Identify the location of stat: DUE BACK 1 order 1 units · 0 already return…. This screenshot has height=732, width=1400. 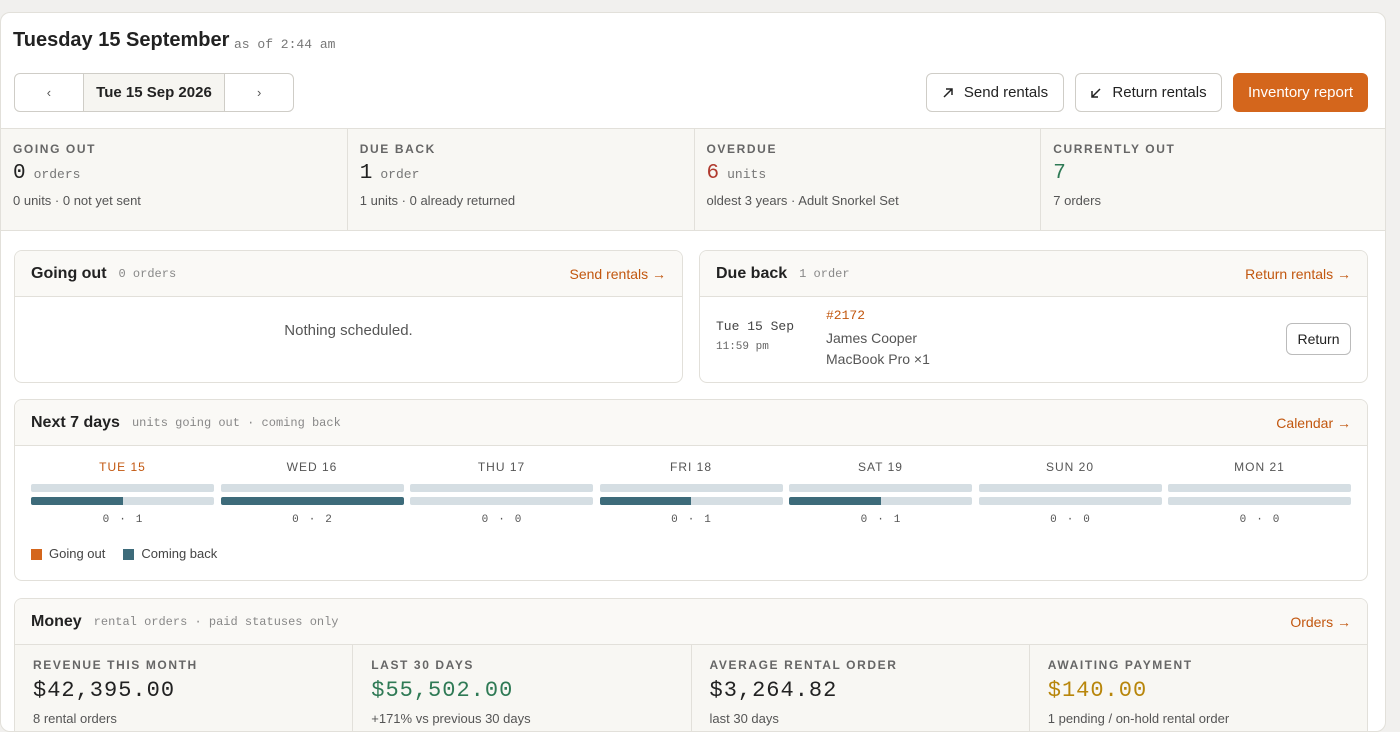
(521, 179).